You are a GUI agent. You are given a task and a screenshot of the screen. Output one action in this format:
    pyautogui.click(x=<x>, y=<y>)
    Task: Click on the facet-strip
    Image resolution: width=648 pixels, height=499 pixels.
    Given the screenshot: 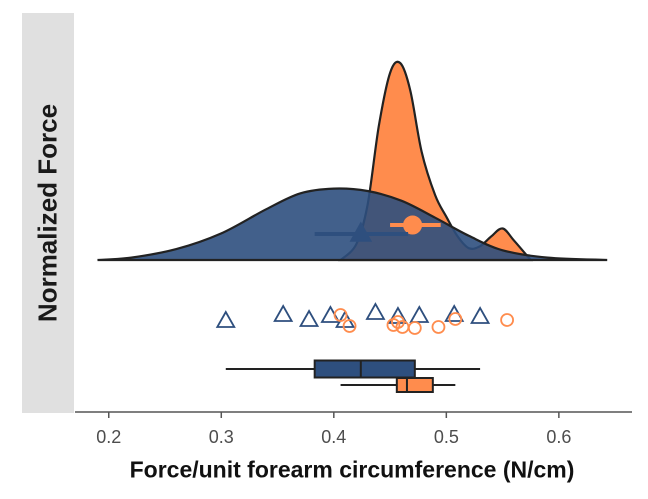 What is the action you would take?
    pyautogui.click(x=48, y=213)
    